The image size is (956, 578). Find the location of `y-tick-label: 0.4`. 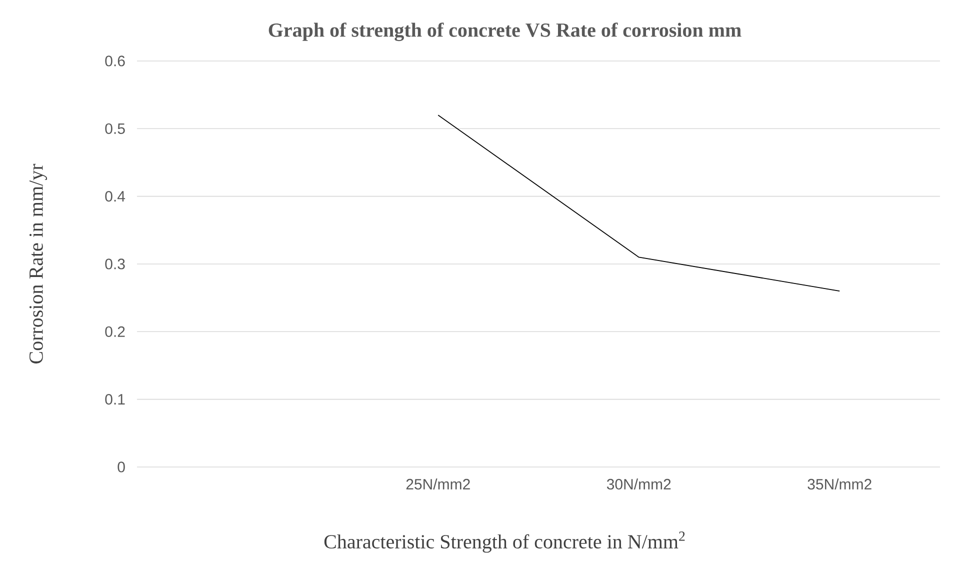

y-tick-label: 0.4 is located at coordinates (115, 196).